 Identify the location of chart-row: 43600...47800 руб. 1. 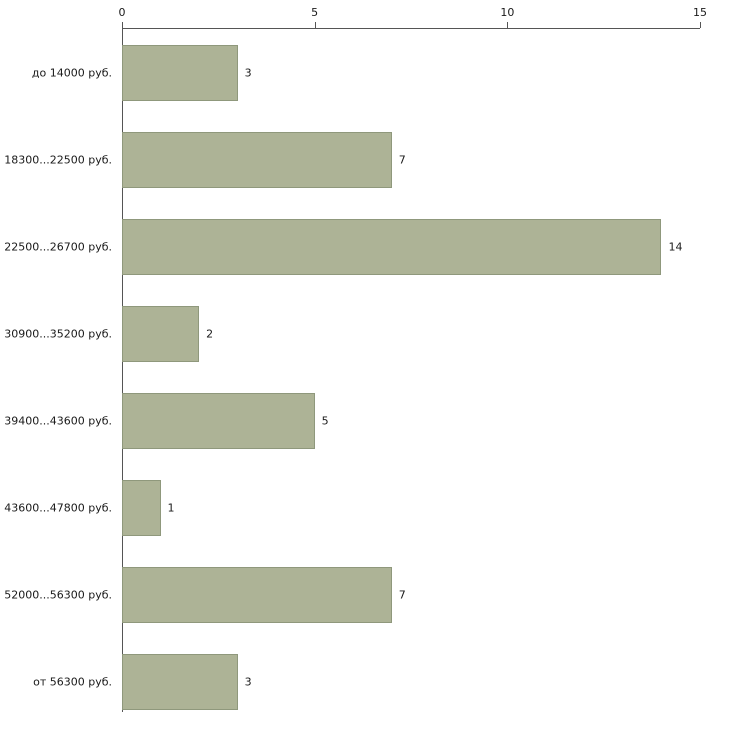
(352, 507).